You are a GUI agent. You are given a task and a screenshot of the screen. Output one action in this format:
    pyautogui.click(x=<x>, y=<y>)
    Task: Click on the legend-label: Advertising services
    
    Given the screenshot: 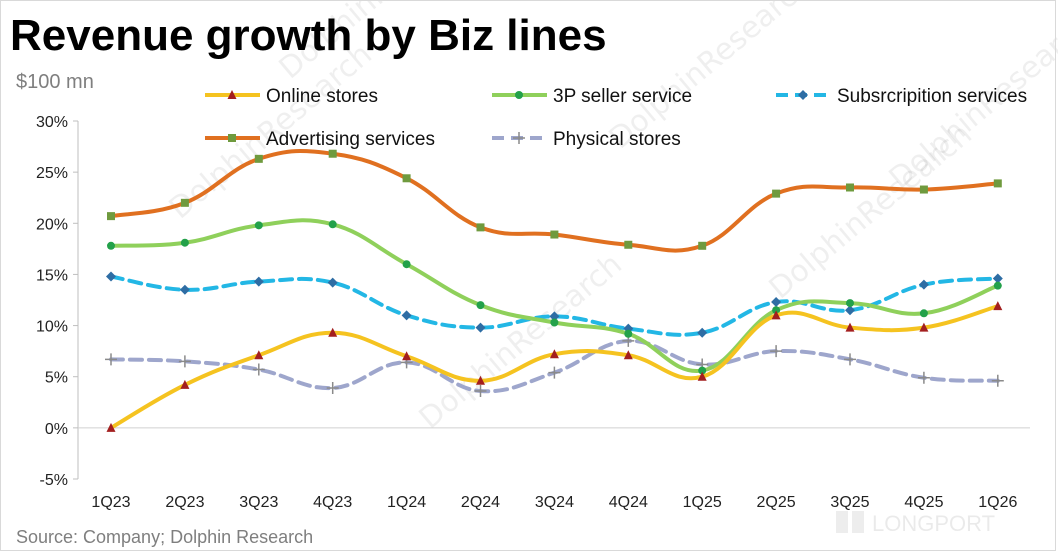 What is the action you would take?
    pyautogui.click(x=350, y=139)
    